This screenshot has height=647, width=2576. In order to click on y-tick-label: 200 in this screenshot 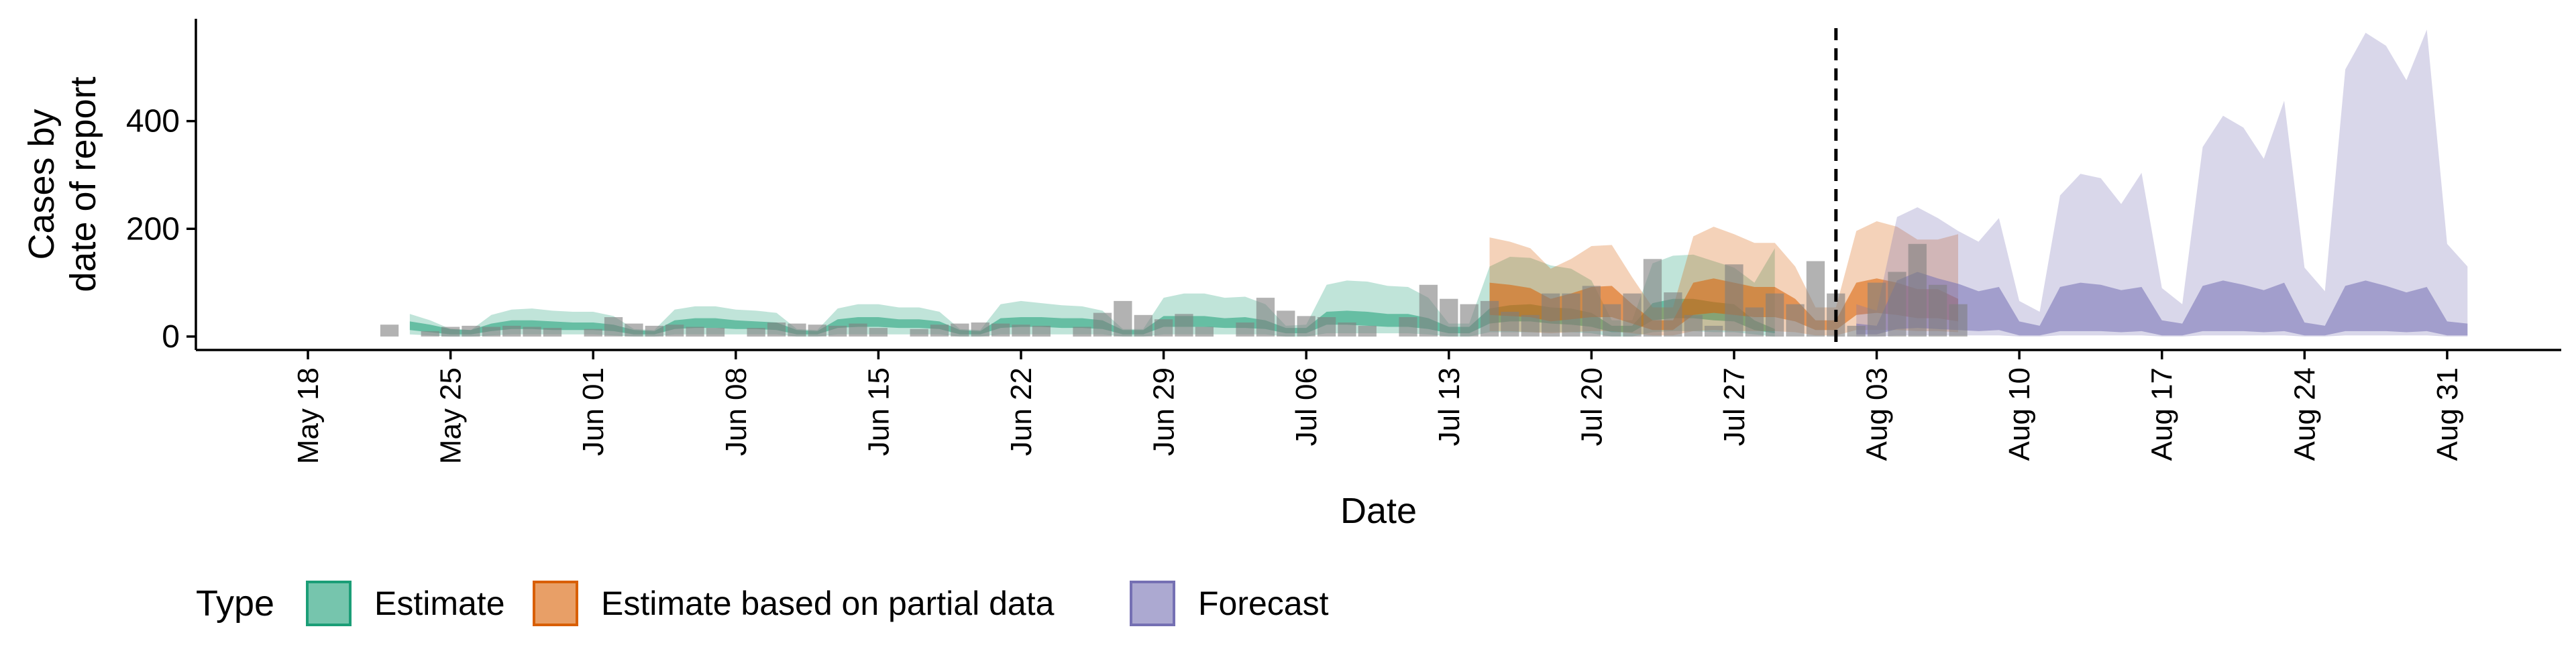, I will do `click(153, 229)`.